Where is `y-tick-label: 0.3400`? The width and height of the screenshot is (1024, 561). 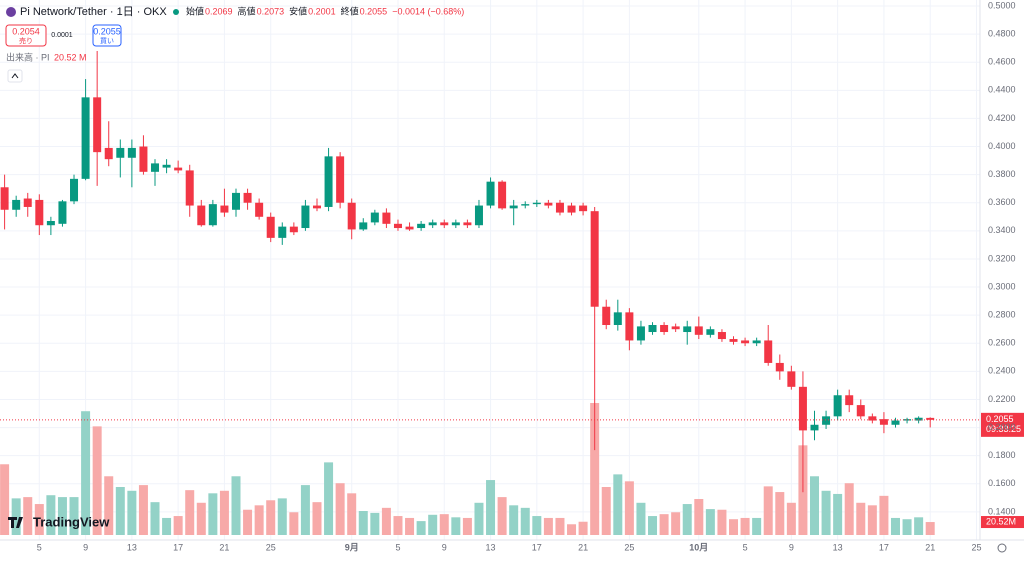 y-tick-label: 0.3400 is located at coordinates (1002, 230).